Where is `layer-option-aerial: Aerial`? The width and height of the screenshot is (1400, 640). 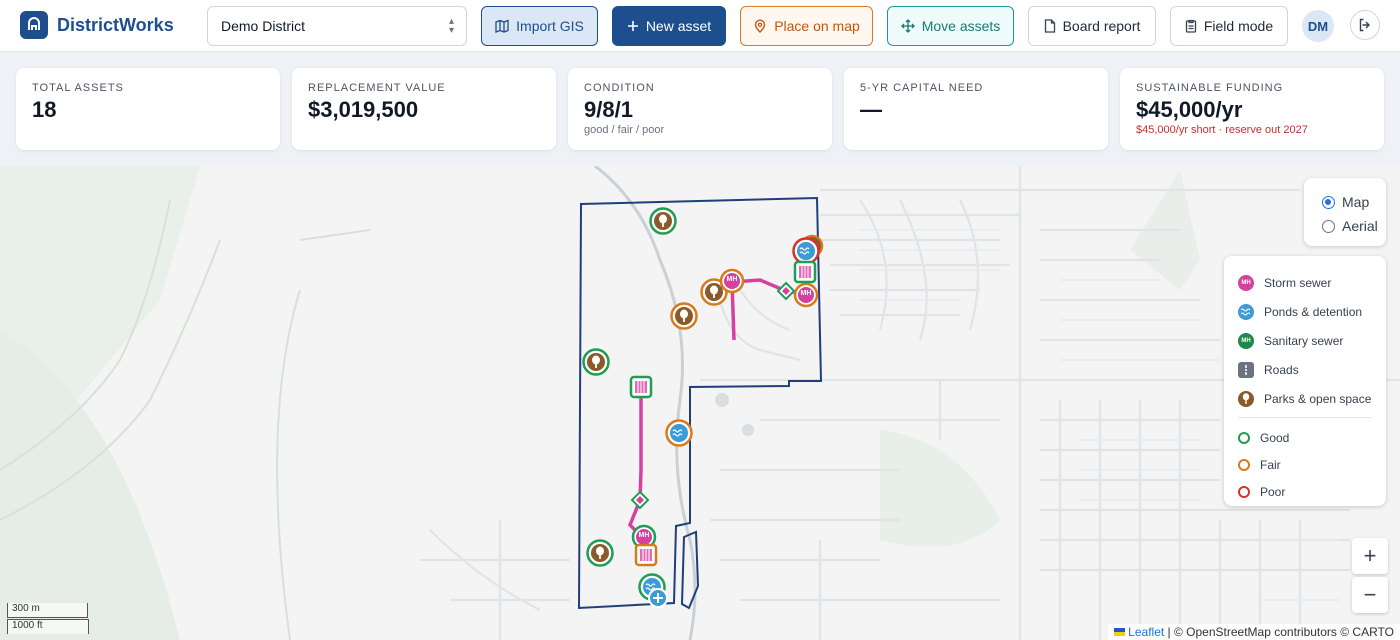
layer-option-aerial: Aerial is located at coordinates (1354, 226).